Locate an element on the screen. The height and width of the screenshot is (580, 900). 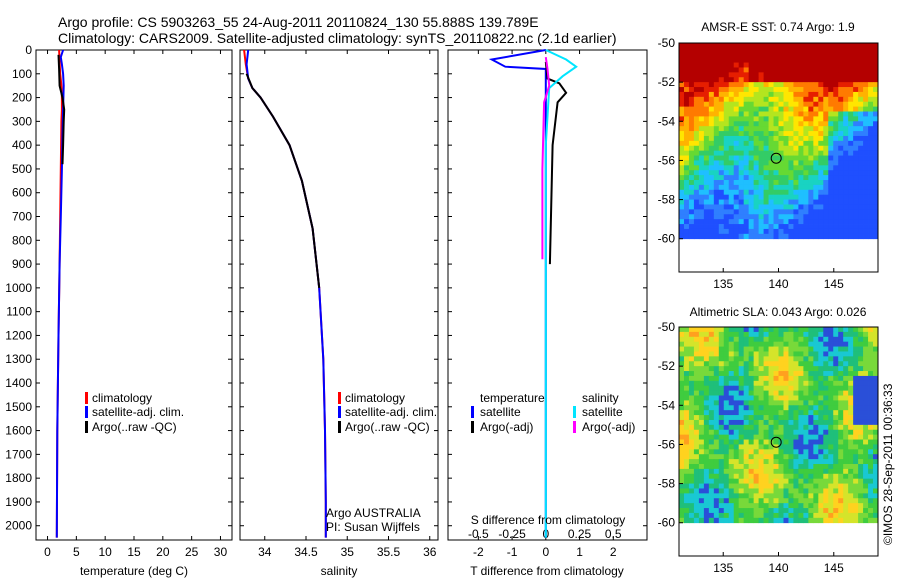
y-tick-label: 900 is located at coordinates (22, 264).